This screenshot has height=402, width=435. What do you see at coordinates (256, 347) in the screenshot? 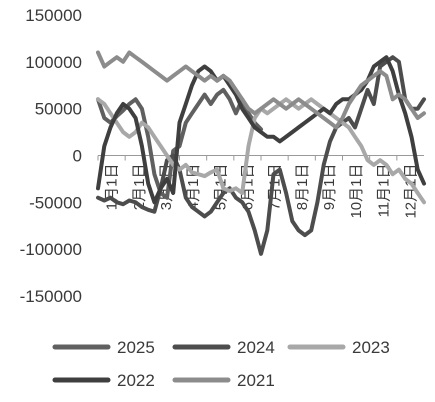
I see `legend-label-2024: 2024` at bounding box center [256, 347].